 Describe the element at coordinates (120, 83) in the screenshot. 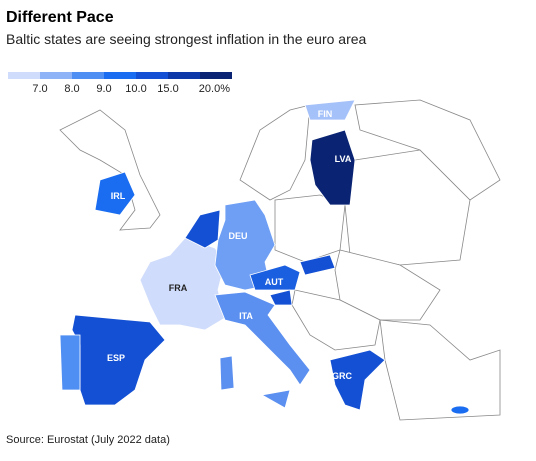

I see `legend: 7.0 8.0 9.0 10.0 15.0 20.0%` at that location.